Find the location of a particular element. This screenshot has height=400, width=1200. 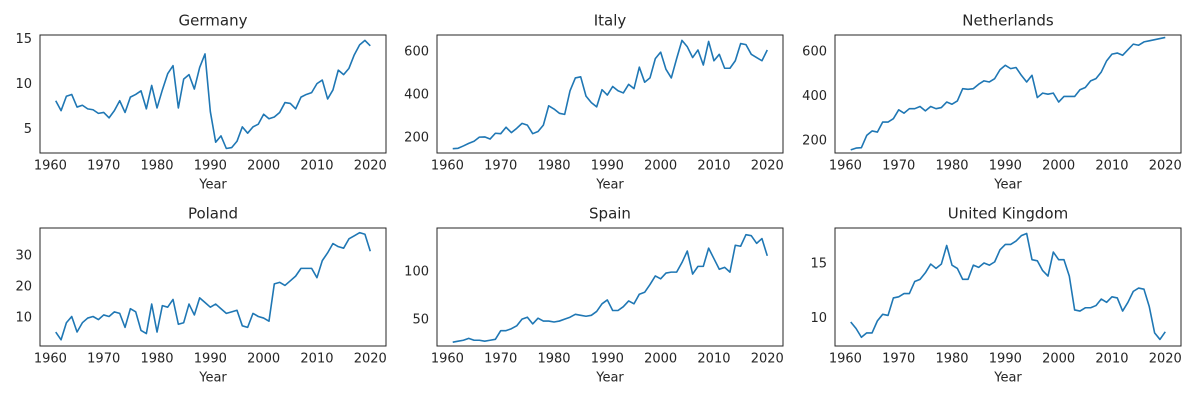

y-tick-label: 30 is located at coordinates (23, 255).